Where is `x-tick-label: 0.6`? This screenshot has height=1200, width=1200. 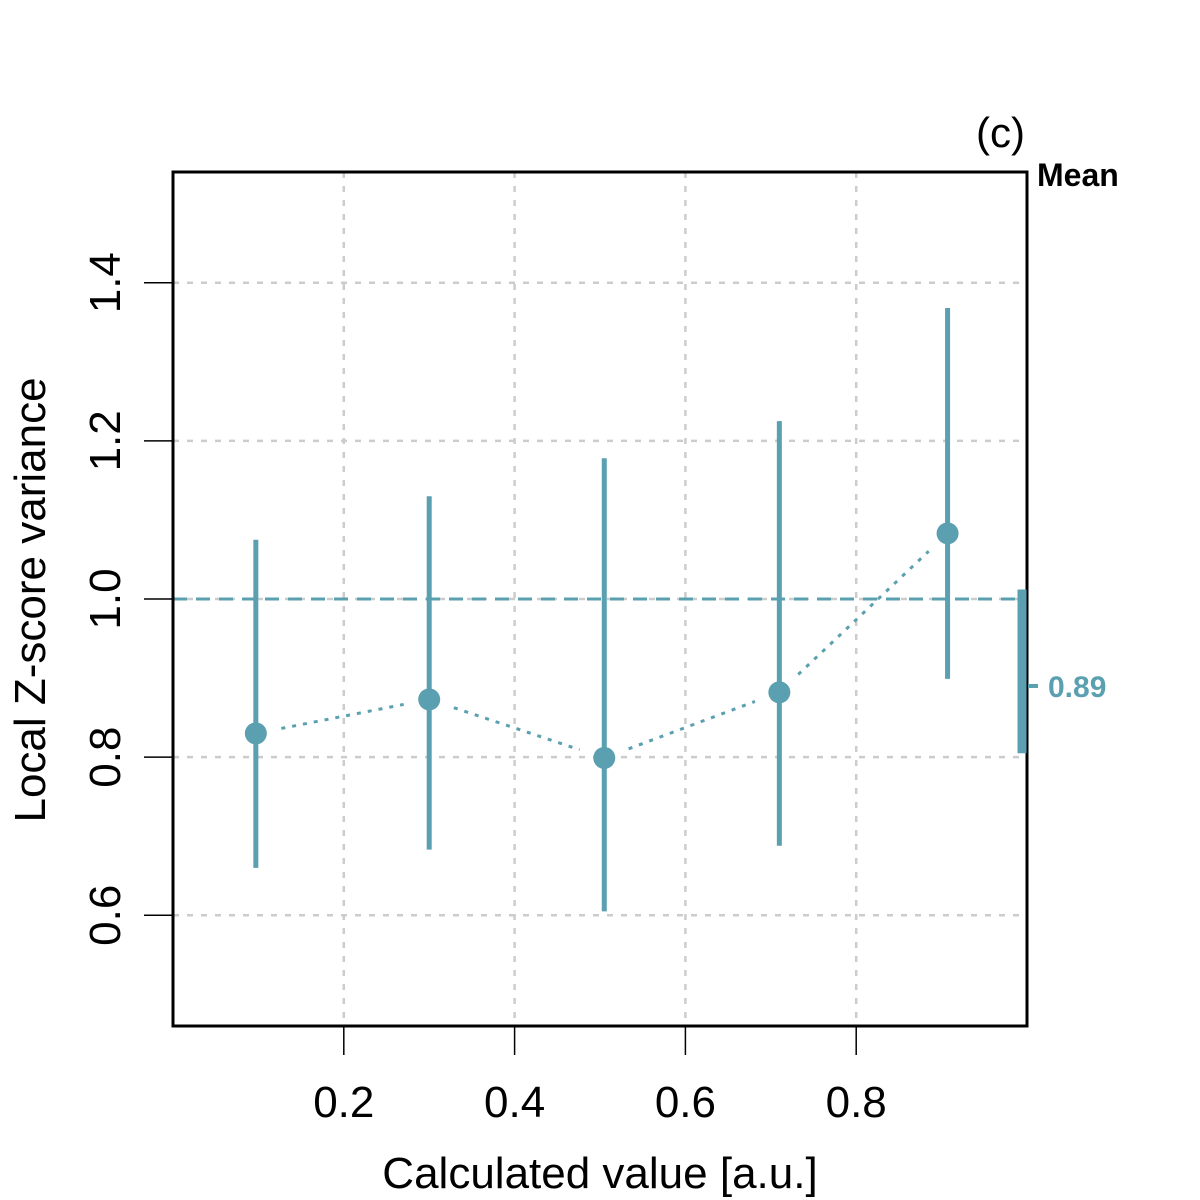
x-tick-label: 0.6 is located at coordinates (685, 1102).